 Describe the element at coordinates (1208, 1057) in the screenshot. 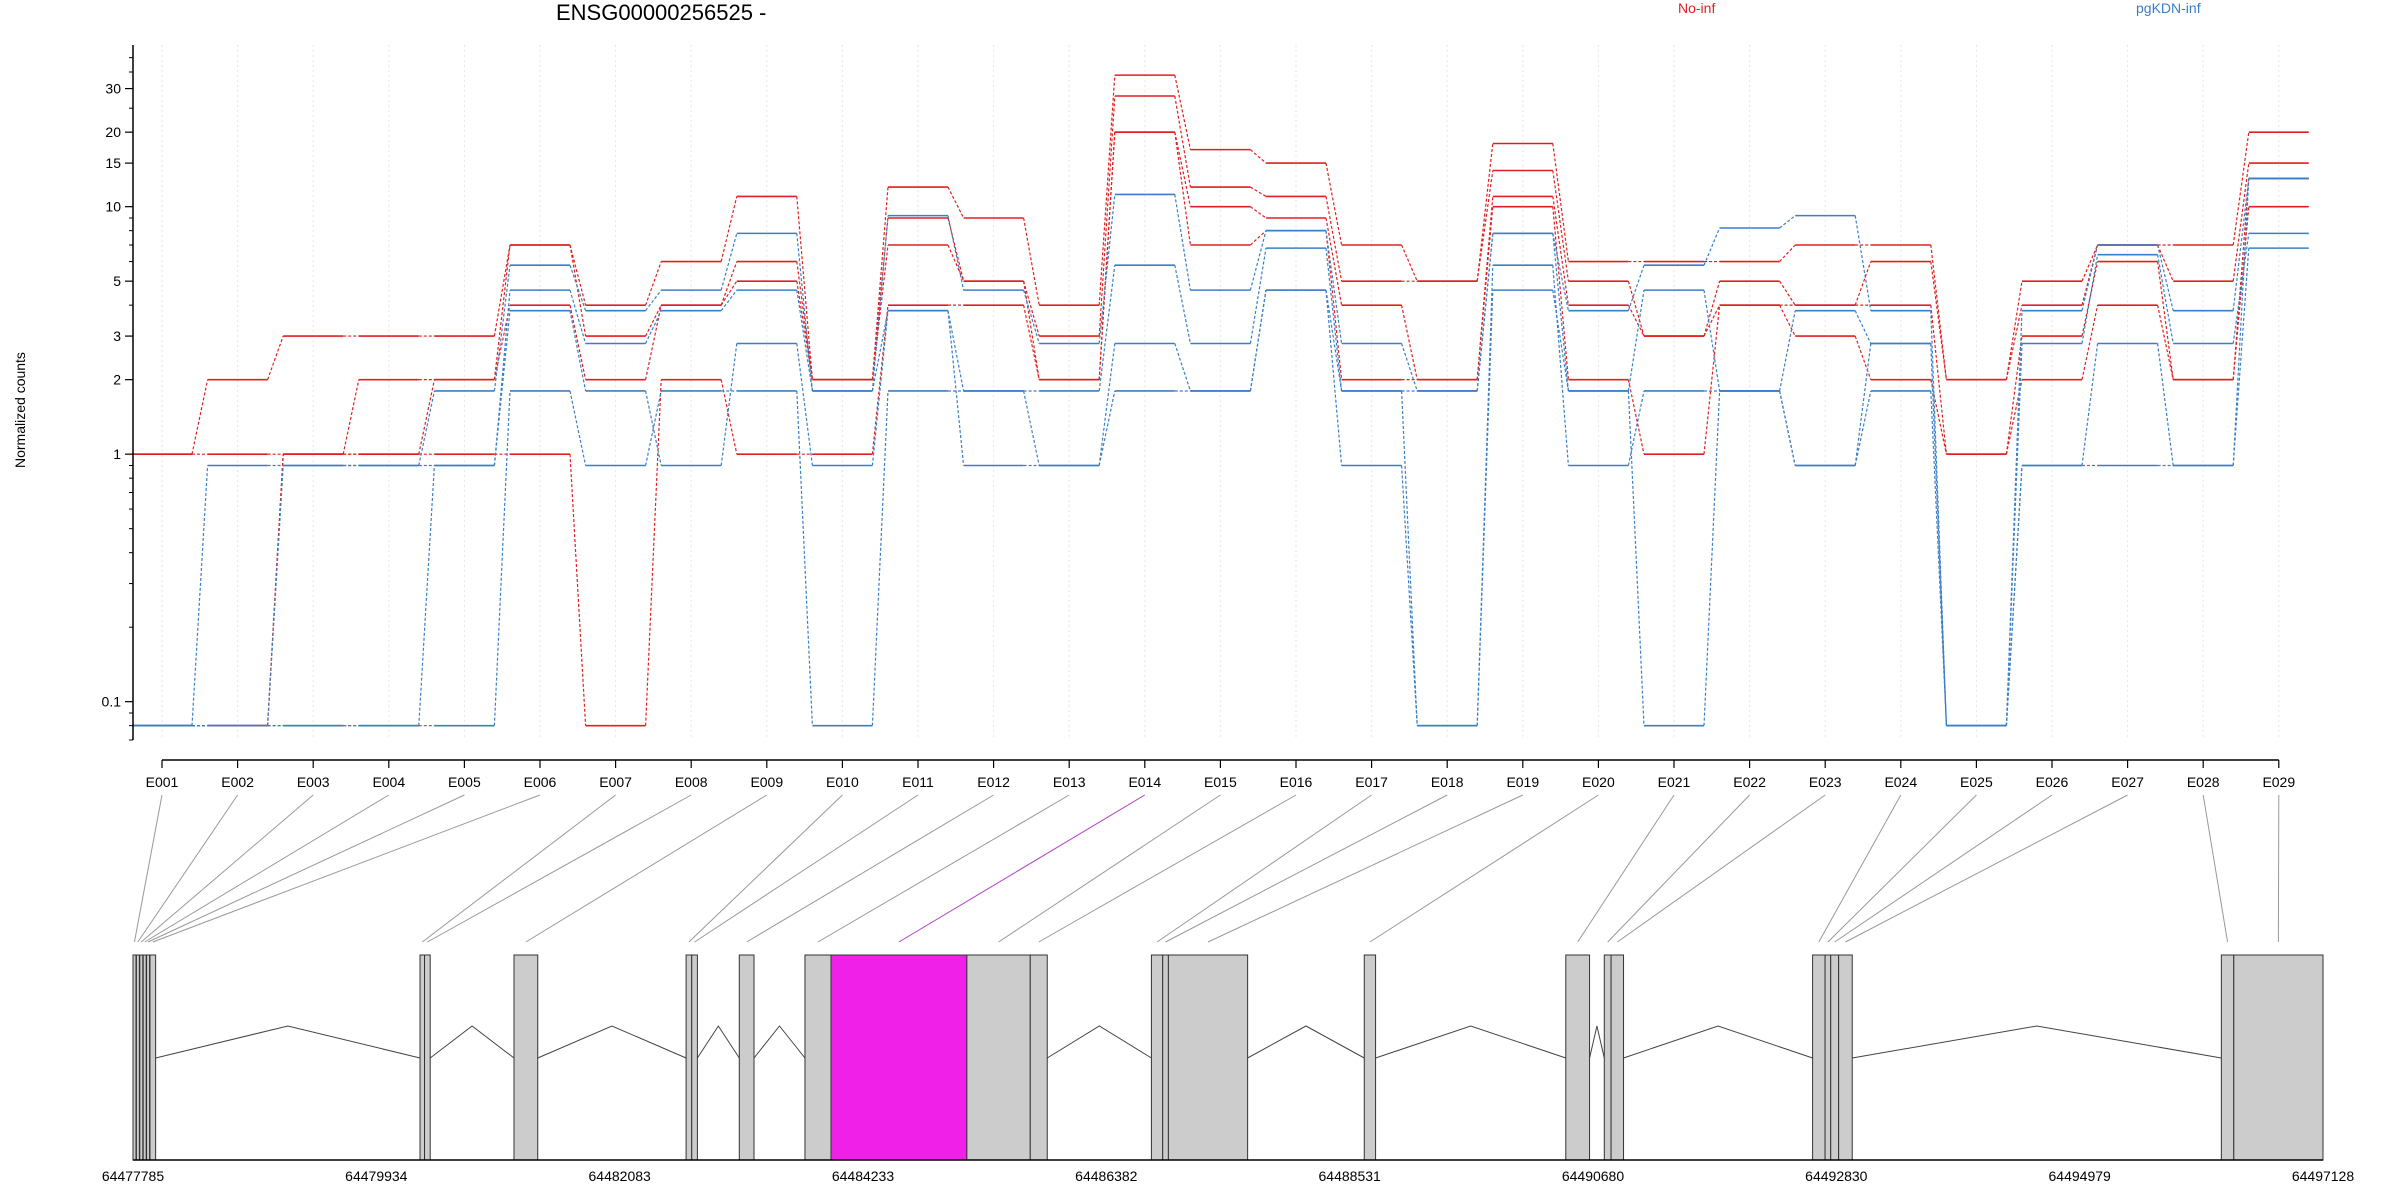

I see `exon-e019` at that location.